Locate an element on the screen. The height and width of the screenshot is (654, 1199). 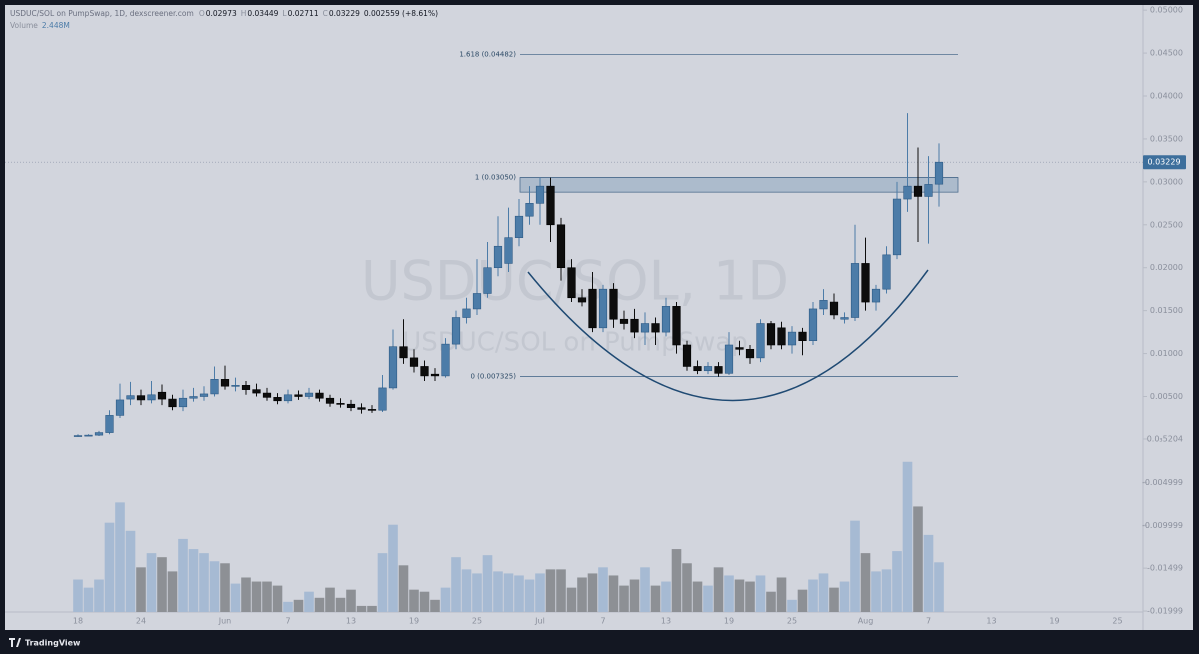
change-value: 0.002559 (+8.61%) is located at coordinates (401, 13).